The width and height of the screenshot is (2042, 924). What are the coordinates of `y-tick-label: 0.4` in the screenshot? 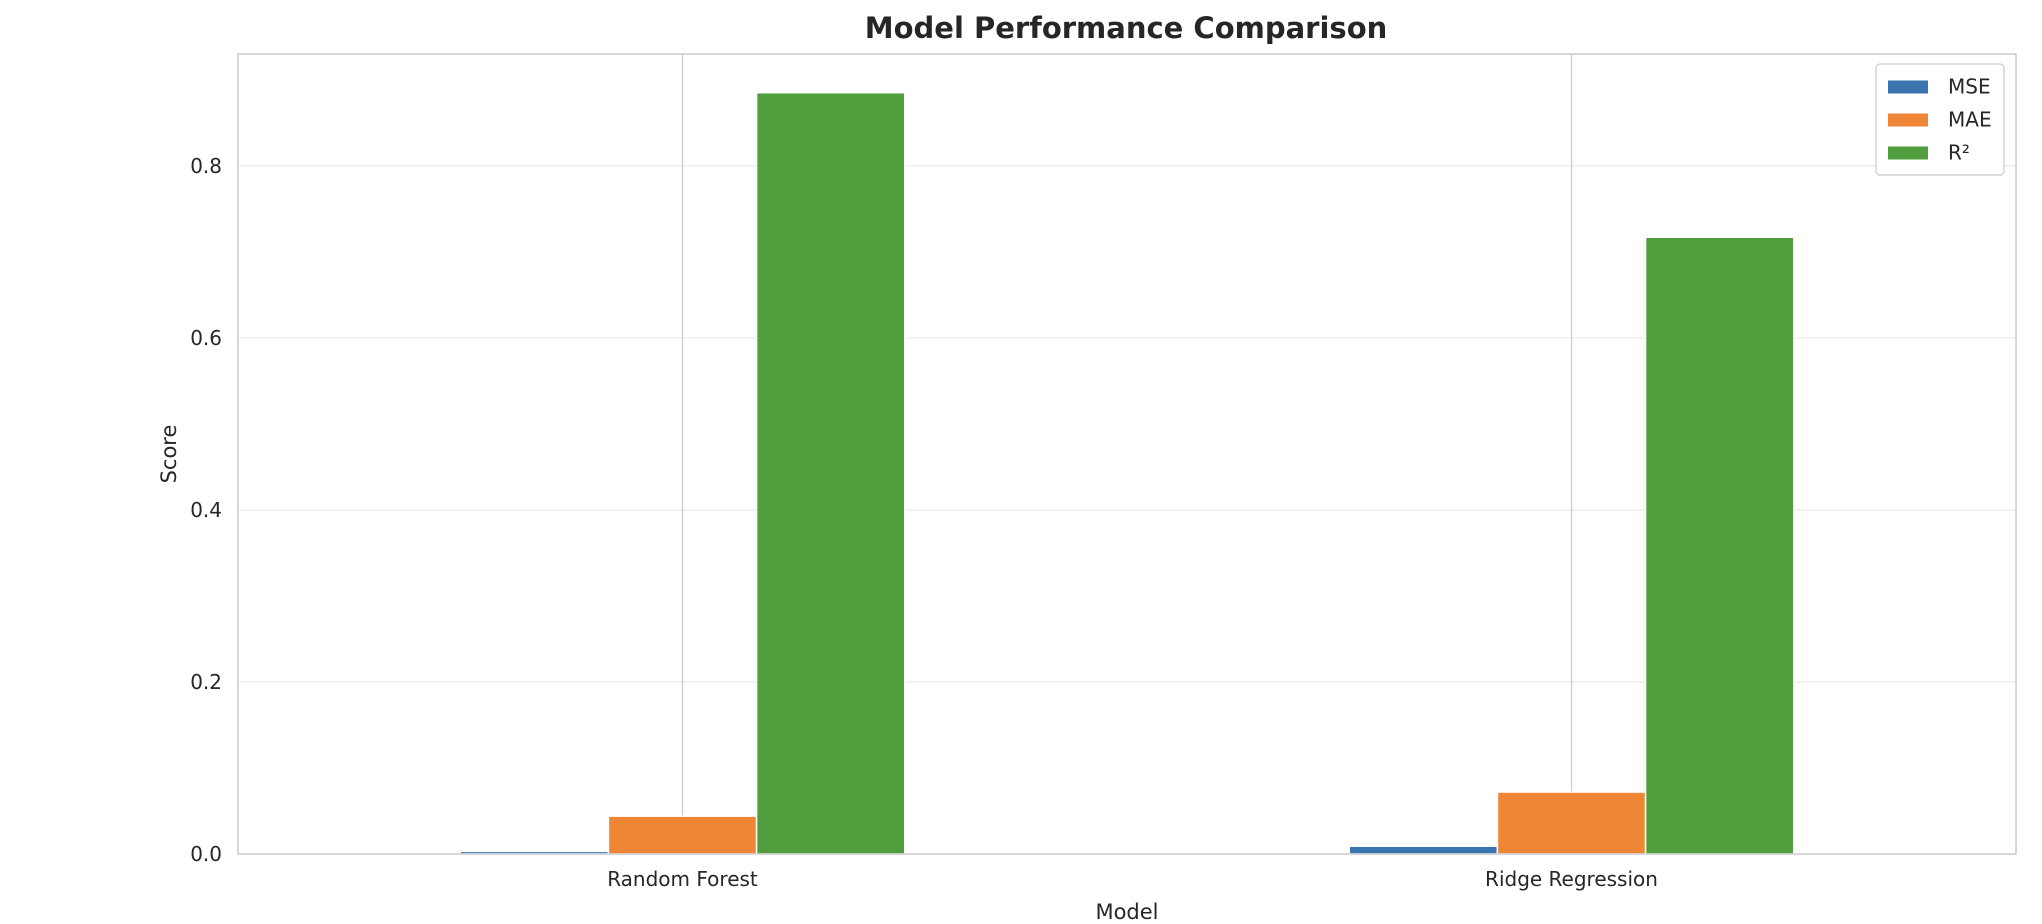 It's located at (206, 510).